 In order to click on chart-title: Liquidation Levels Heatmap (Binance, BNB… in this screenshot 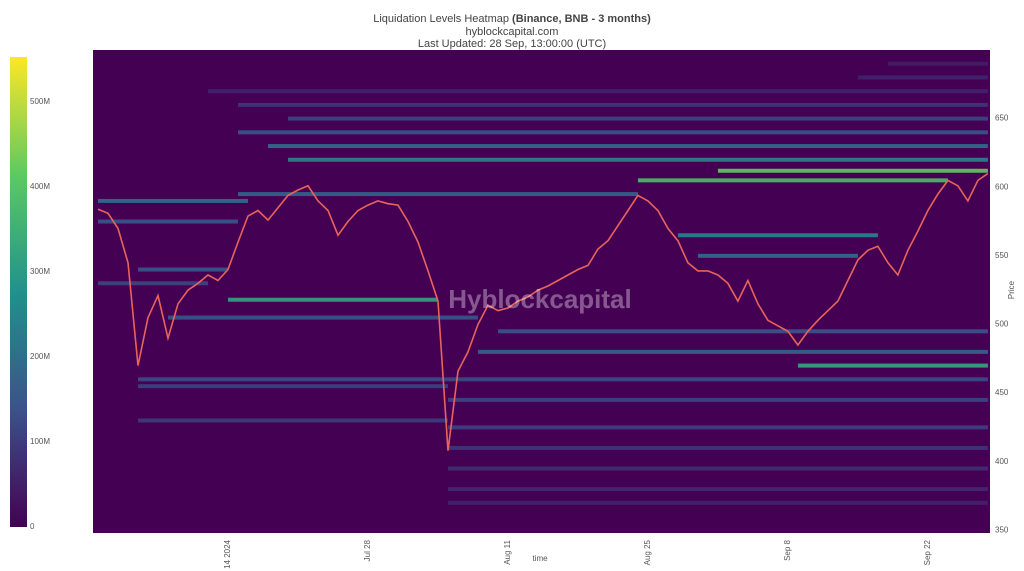, I will do `click(512, 19)`.